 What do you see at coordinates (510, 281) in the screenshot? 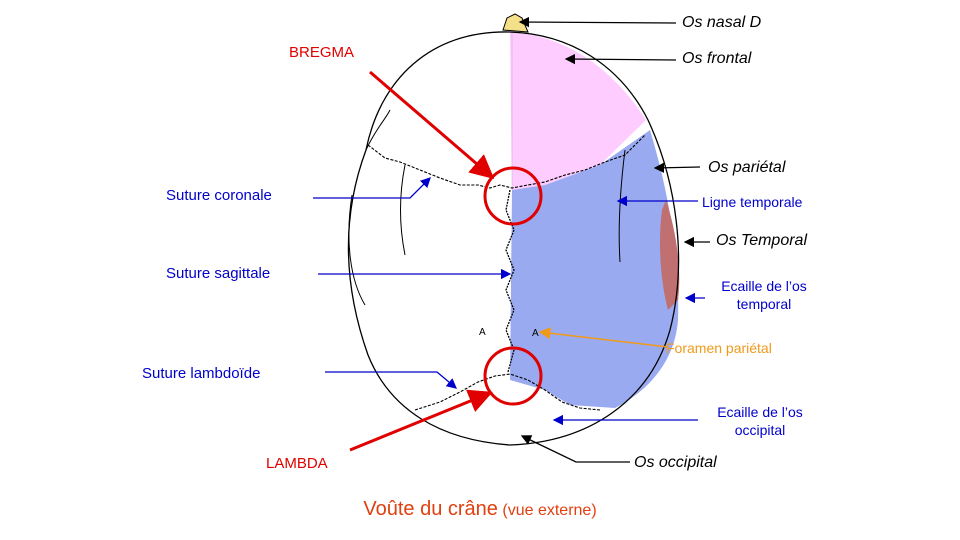
I see `sagittal-suture` at bounding box center [510, 281].